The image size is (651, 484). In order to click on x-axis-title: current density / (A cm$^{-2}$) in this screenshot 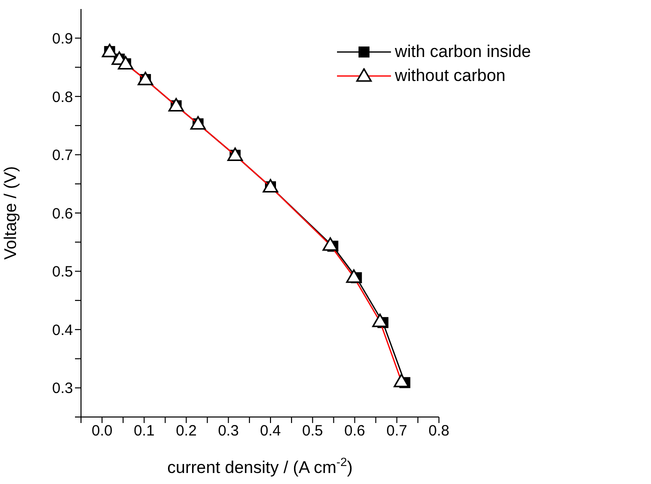, I will do `click(260, 466)`.